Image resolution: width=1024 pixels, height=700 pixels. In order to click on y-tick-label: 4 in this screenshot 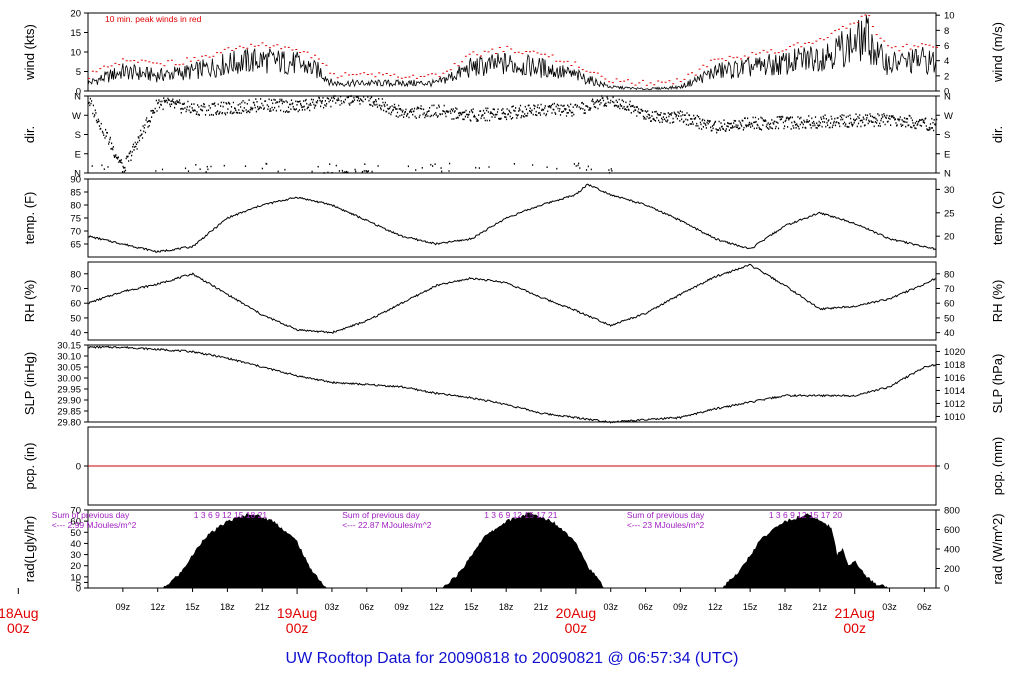, I will do `click(946, 61)`.